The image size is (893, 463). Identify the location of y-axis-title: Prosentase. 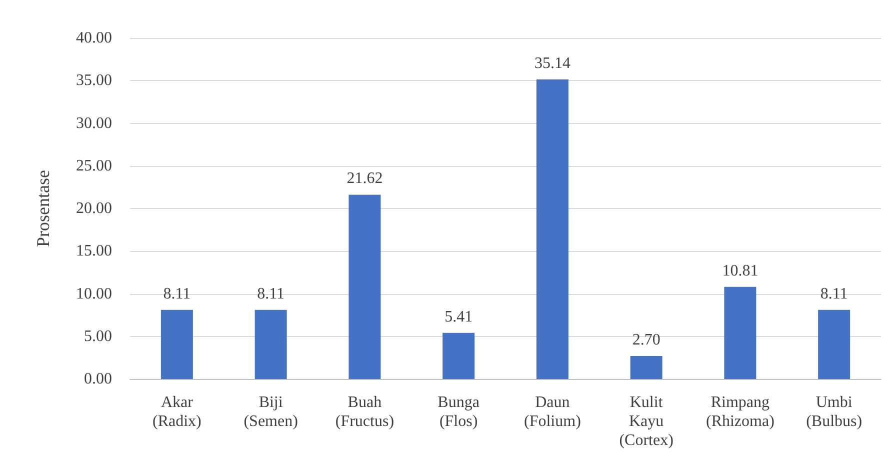
(43, 208).